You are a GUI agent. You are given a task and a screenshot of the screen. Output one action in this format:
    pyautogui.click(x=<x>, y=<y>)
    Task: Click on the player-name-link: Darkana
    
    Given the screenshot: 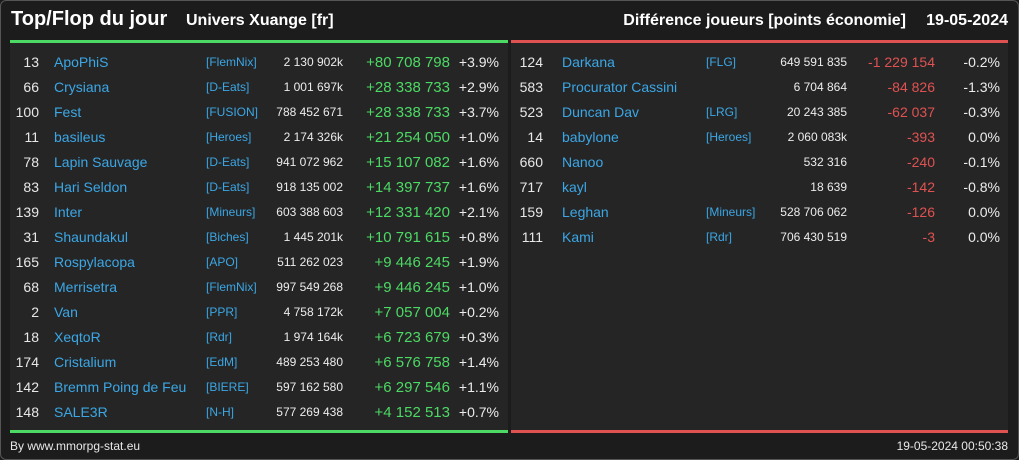 What is the action you would take?
    pyautogui.click(x=588, y=62)
    